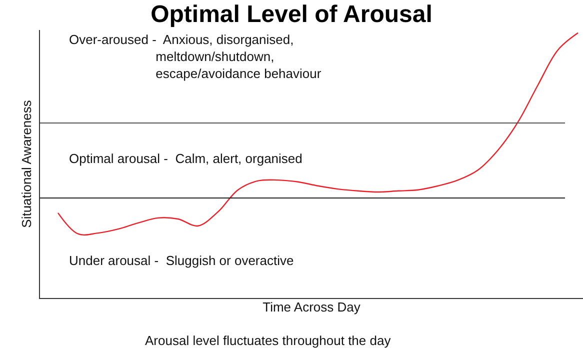 The height and width of the screenshot is (350, 583). I want to click on annotation: Optimal arousal - Calm, alert, organised, so click(185, 158).